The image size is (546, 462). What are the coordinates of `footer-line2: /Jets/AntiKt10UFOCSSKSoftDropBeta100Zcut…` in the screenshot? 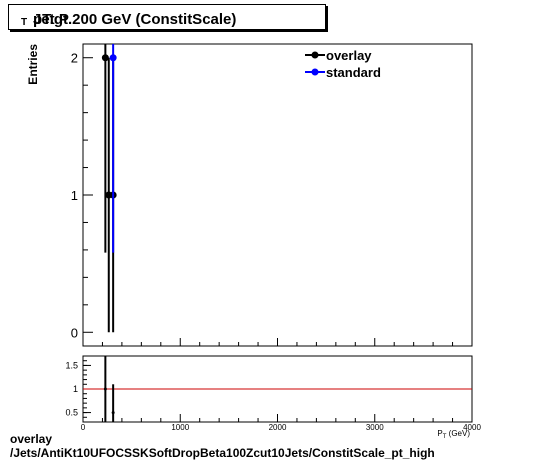 It's located at (222, 453).